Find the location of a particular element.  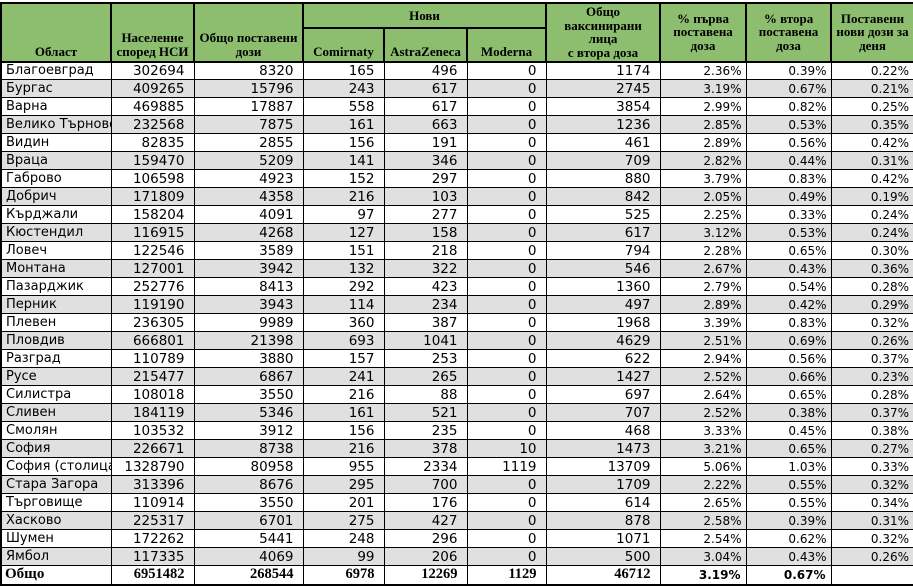

region-cell: Разград is located at coordinates (56, 359).